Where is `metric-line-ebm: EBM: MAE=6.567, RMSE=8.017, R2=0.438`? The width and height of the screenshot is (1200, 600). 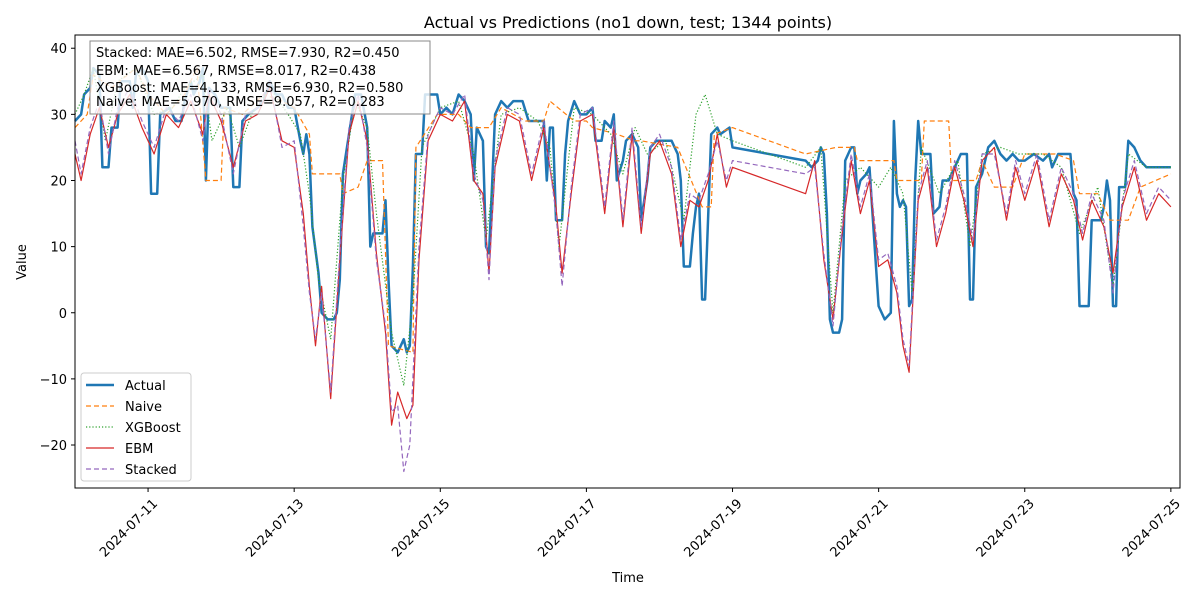
metric-line-ebm: EBM: MAE=6.567, RMSE=8.017, R2=0.438 is located at coordinates (236, 71).